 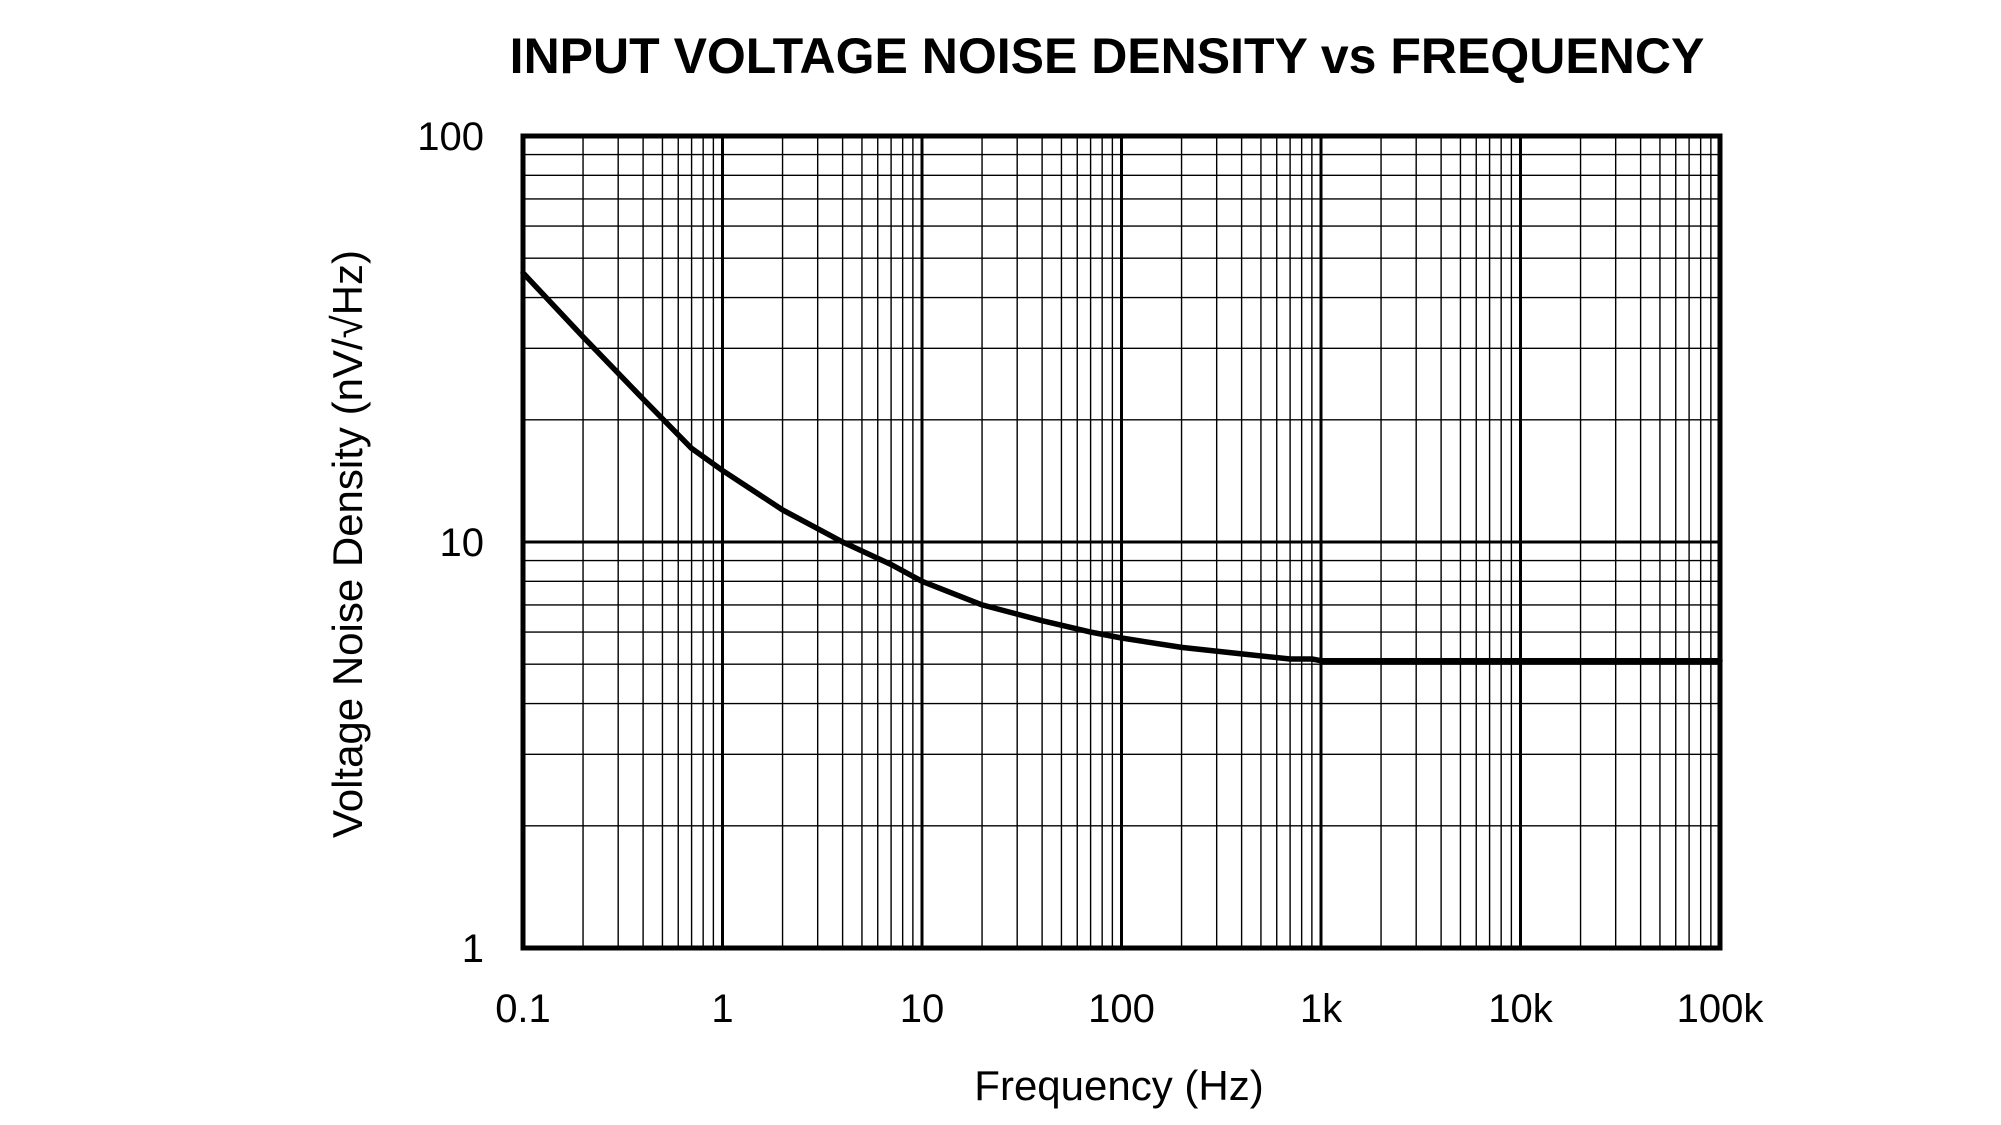 What do you see at coordinates (1520, 1009) in the screenshot?
I see `x-tick-label: 10k` at bounding box center [1520, 1009].